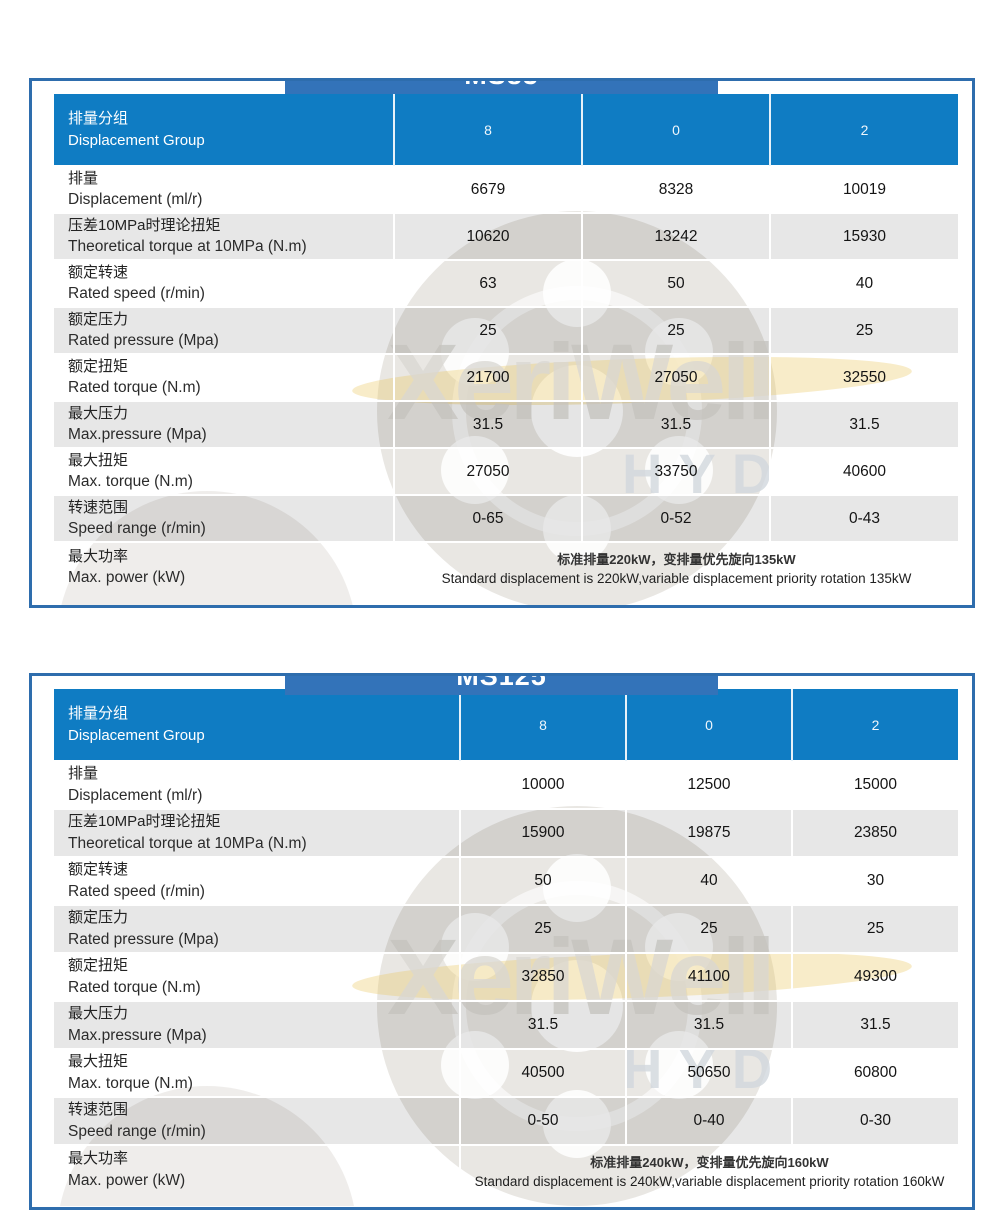  Describe the element at coordinates (874, 1120) in the screenshot. I see `spec-value: 0-30` at that location.